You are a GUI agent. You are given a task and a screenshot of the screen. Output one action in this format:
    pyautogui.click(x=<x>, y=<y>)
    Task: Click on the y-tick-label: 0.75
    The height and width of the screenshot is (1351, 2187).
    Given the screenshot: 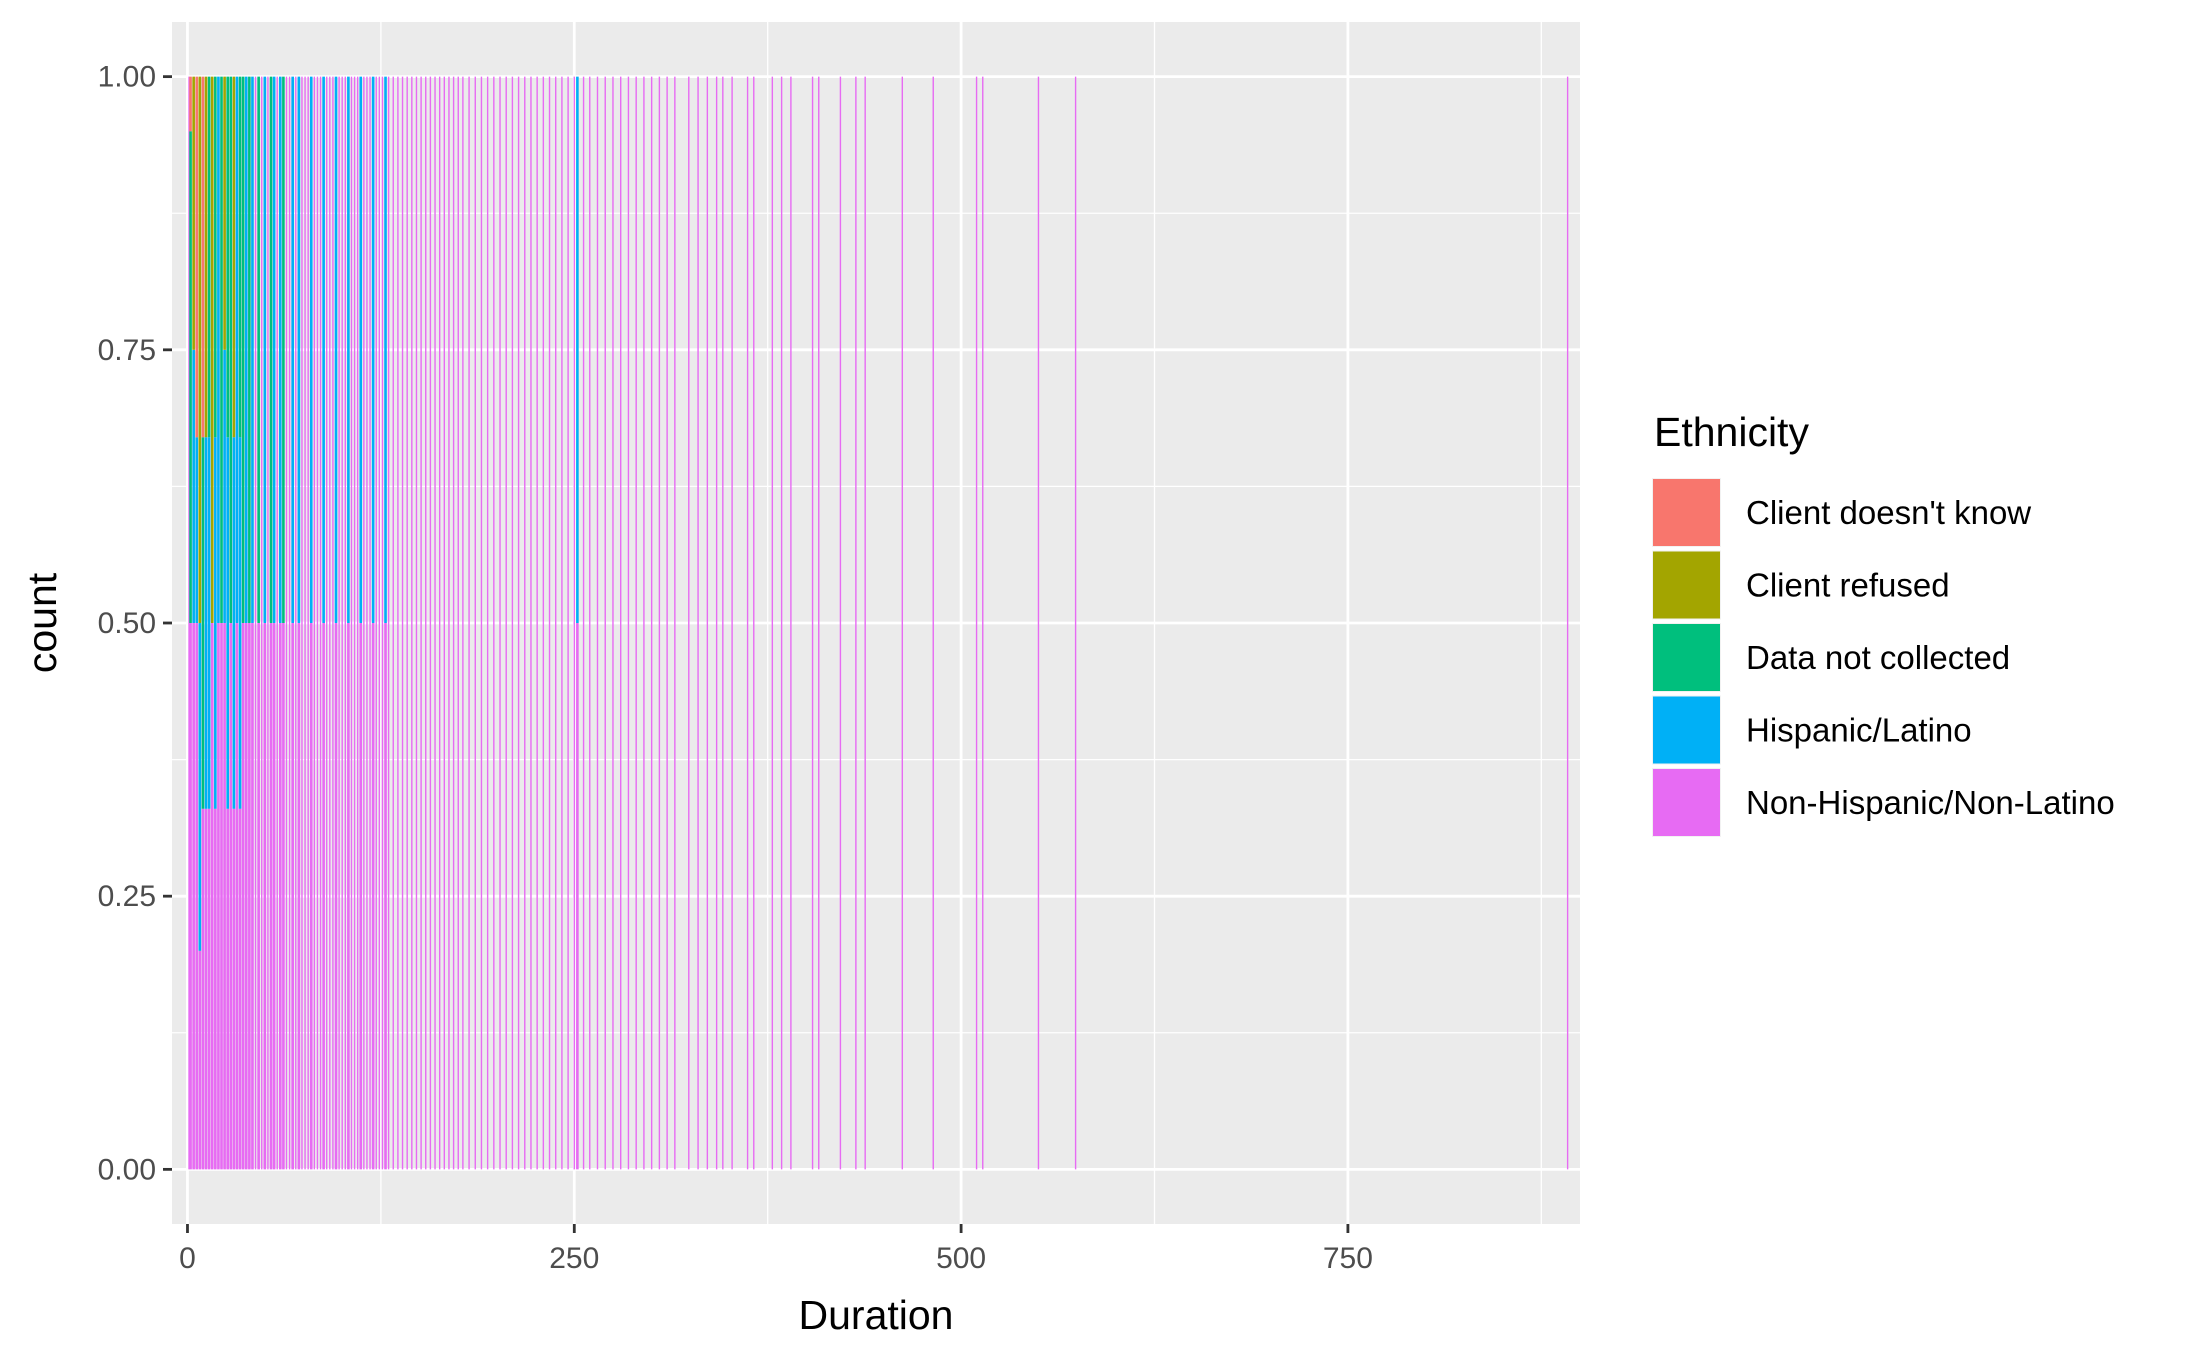 What is the action you would take?
    pyautogui.click(x=127, y=350)
    